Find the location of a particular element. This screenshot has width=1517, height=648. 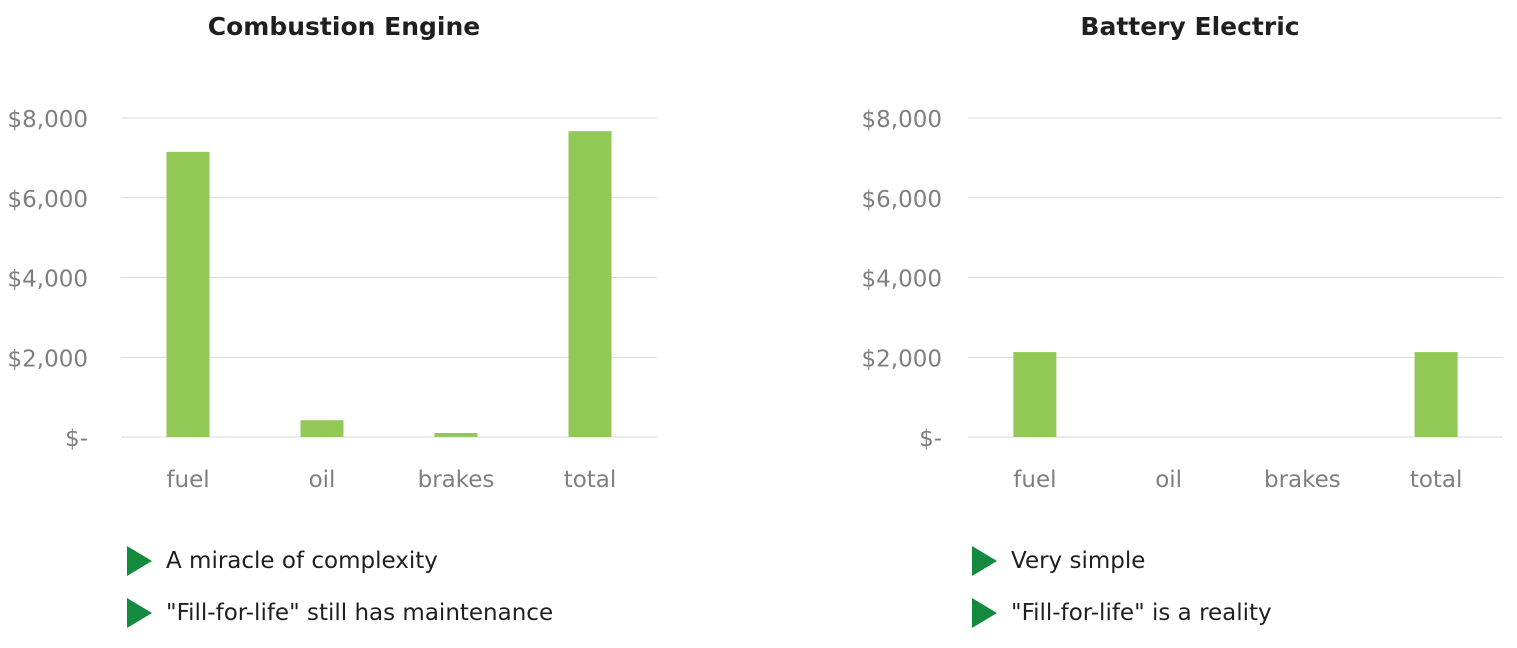

bullet-item: Very simple is located at coordinates (1122, 561).